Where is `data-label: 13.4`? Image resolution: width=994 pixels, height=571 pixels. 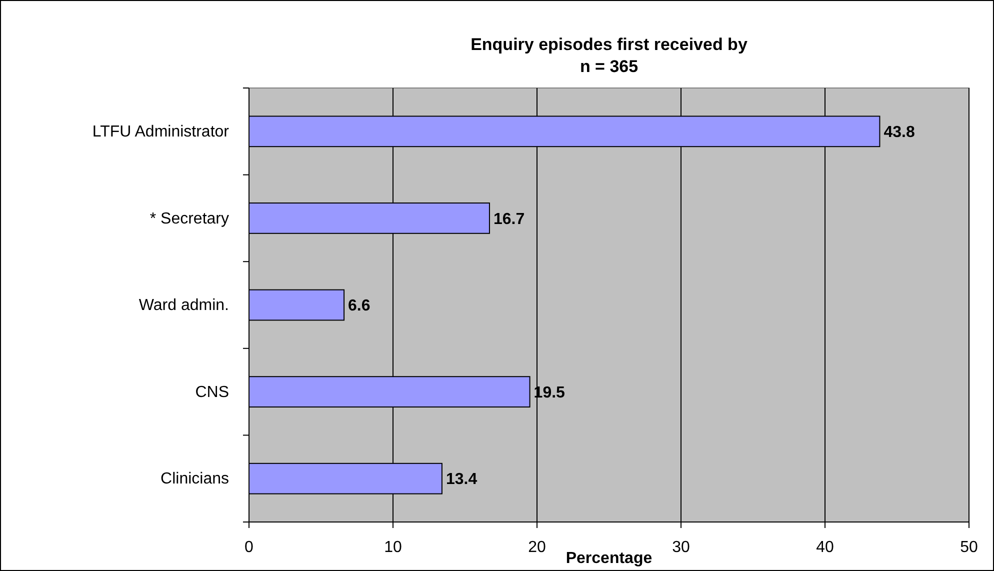
data-label: 13.4 is located at coordinates (462, 479).